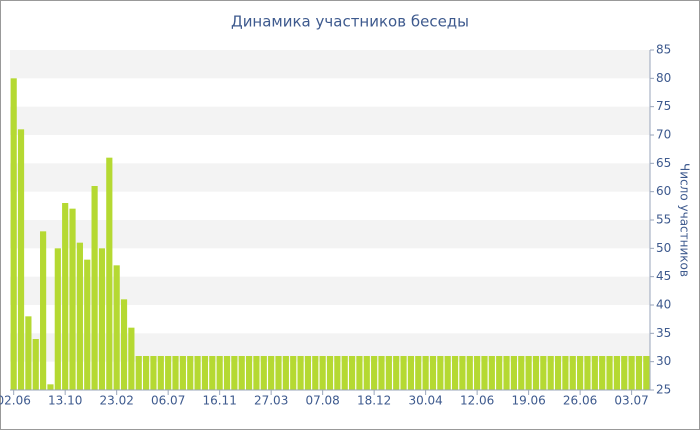 The image size is (700, 430). Describe the element at coordinates (663, 333) in the screenshot. I see `y-tick-label: 35` at that location.